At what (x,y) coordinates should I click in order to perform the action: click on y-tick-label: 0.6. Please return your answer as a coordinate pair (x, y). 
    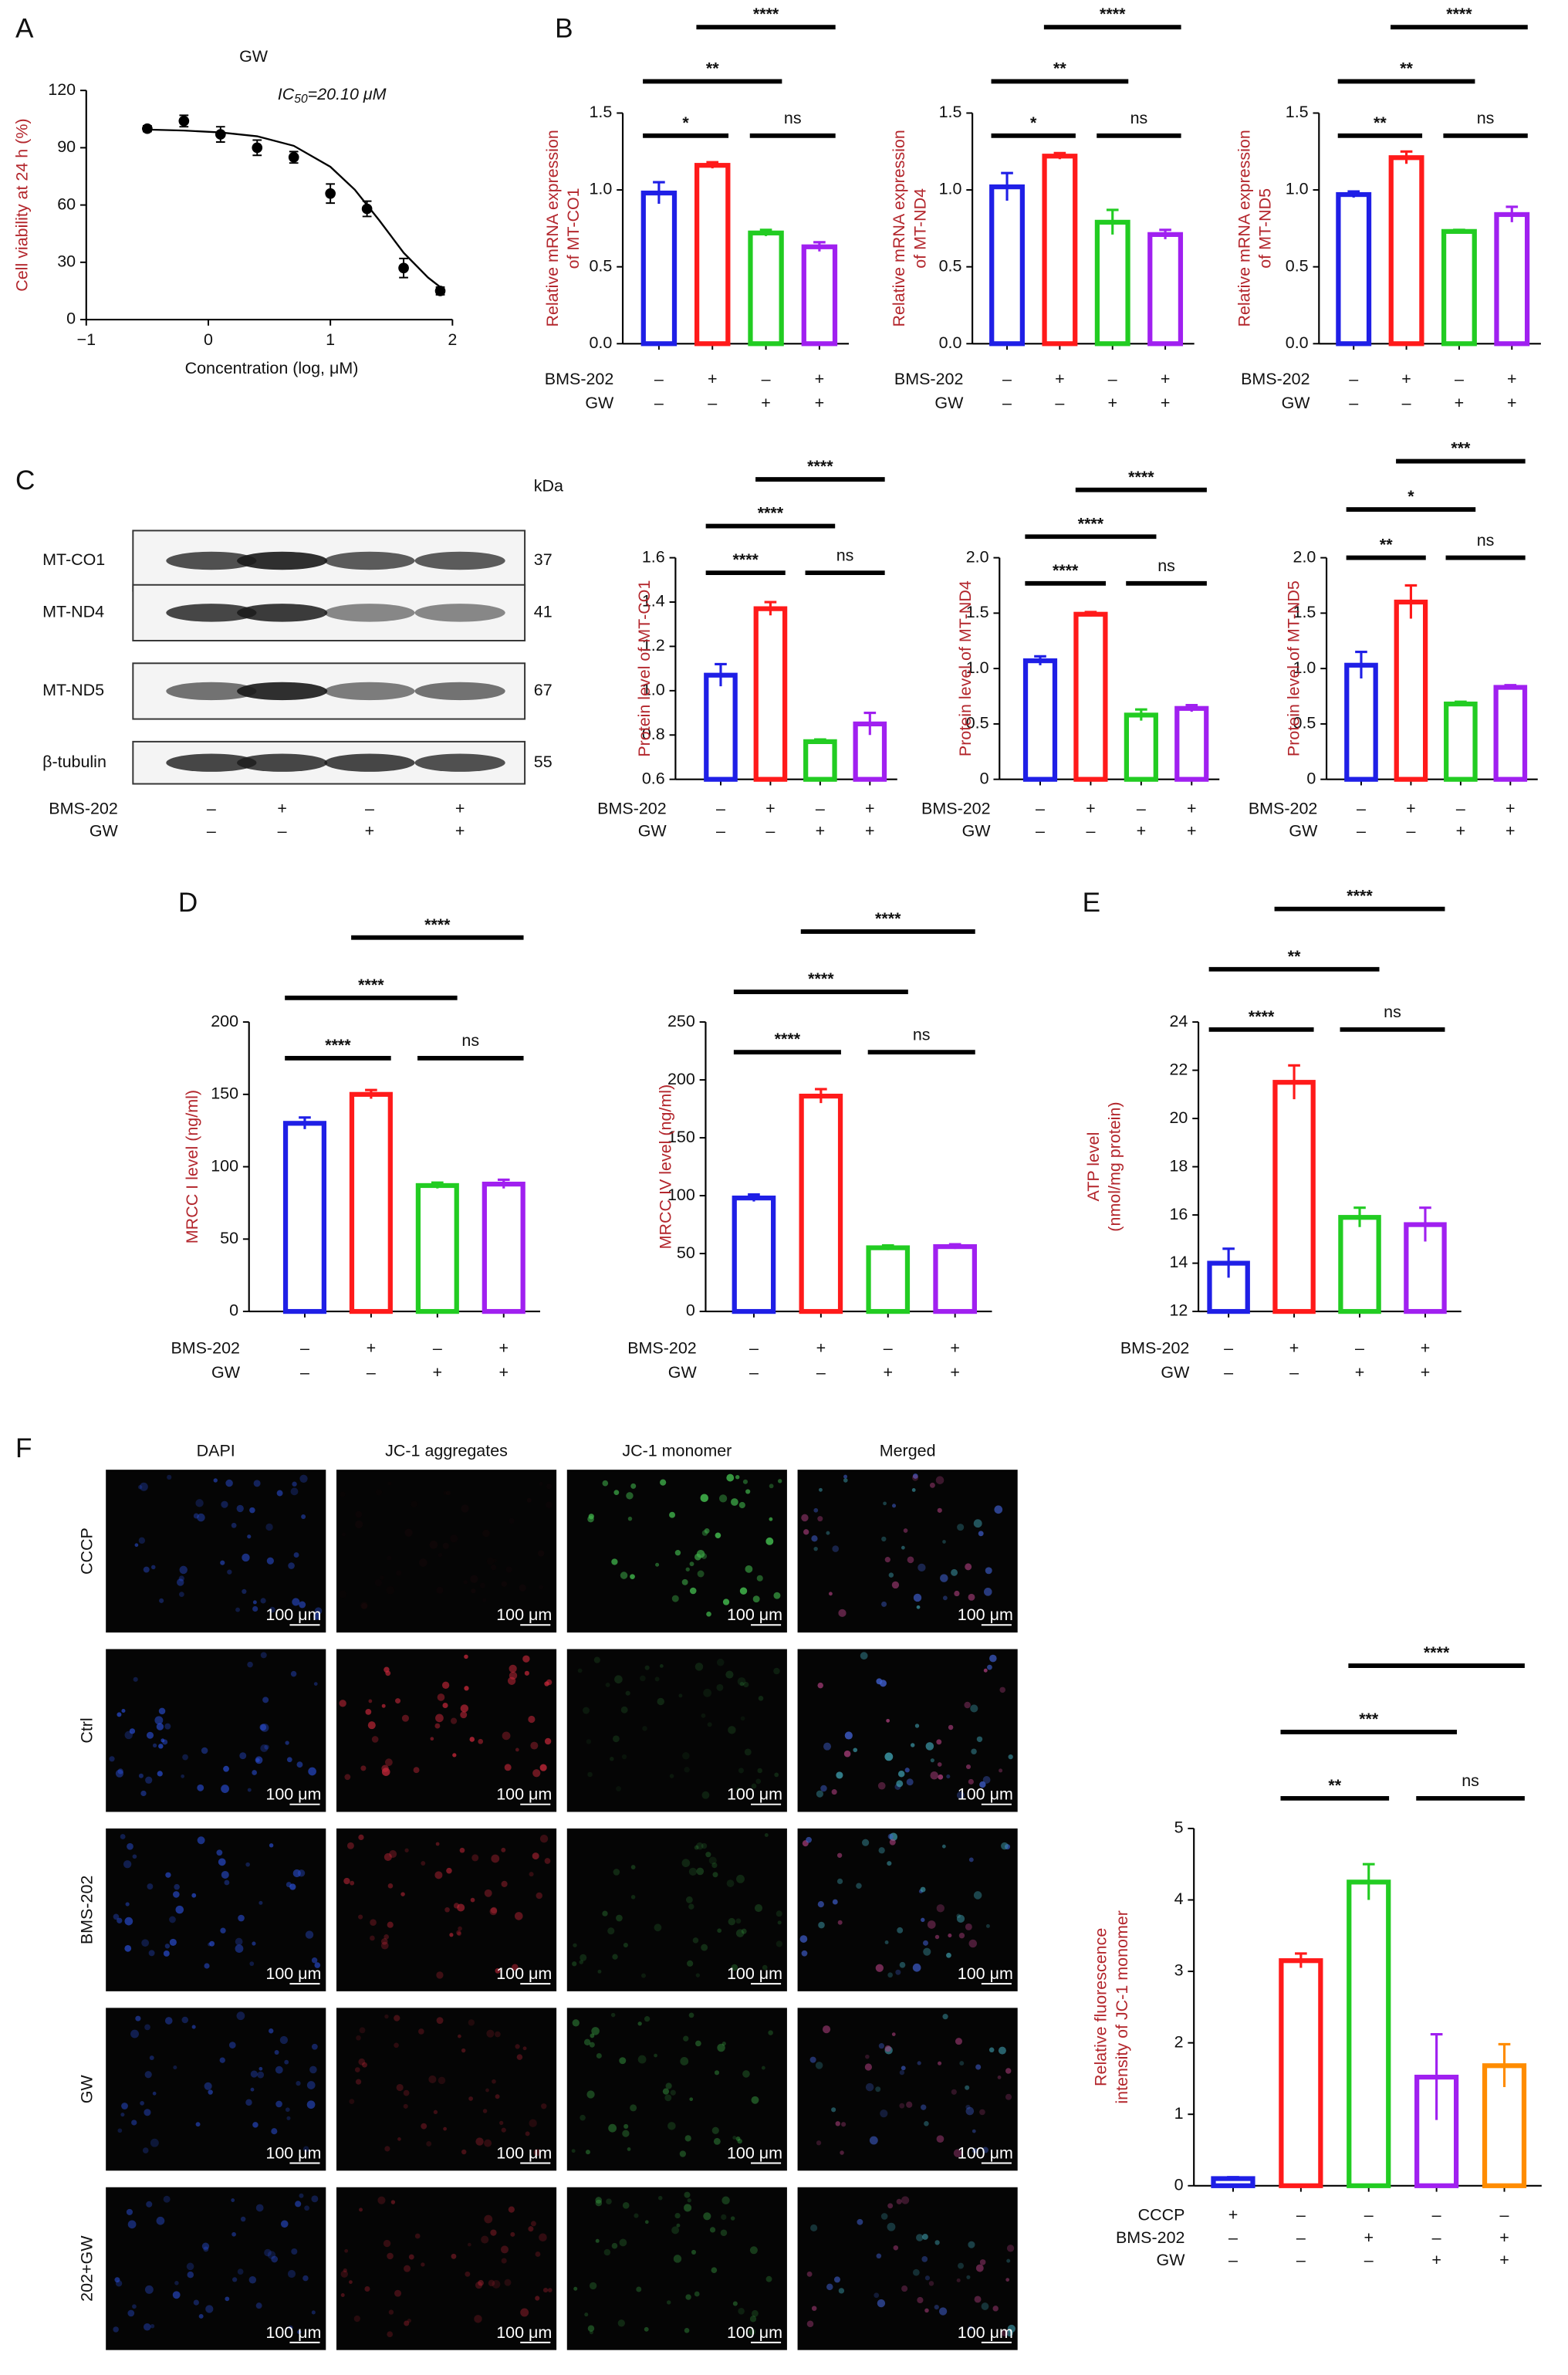
    Looking at the image, I should click on (653, 778).